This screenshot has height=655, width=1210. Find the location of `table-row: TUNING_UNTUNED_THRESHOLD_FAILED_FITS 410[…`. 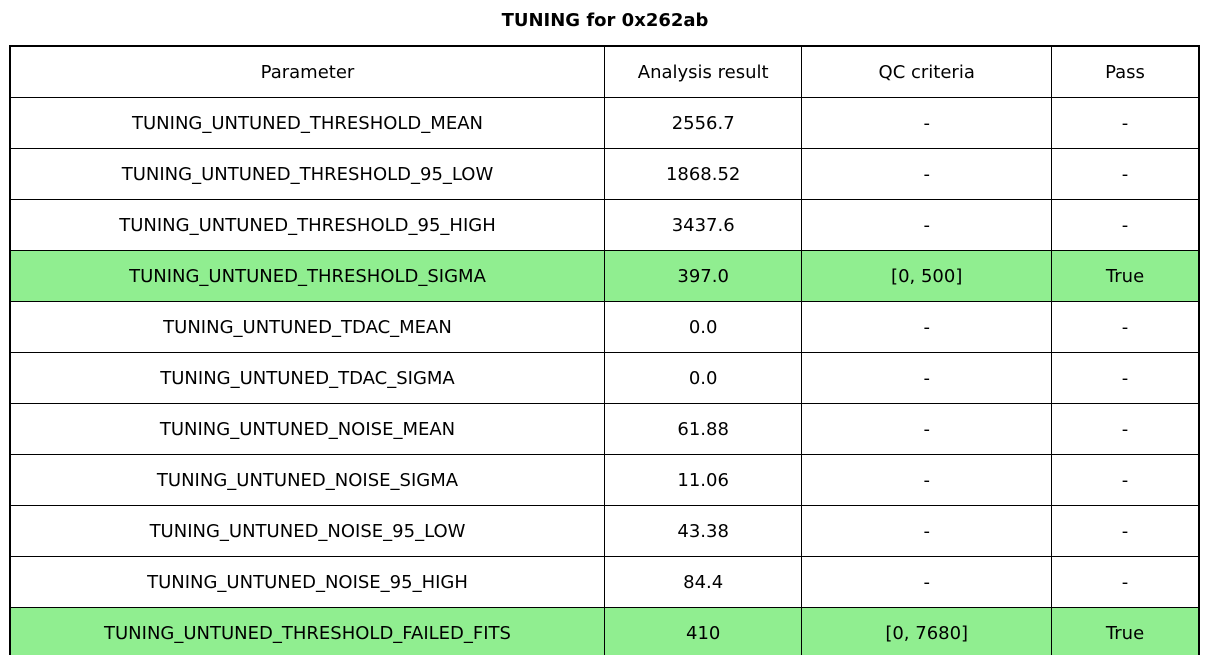

table-row: TUNING_UNTUNED_THRESHOLD_FAILED_FITS 410[… is located at coordinates (604, 631).